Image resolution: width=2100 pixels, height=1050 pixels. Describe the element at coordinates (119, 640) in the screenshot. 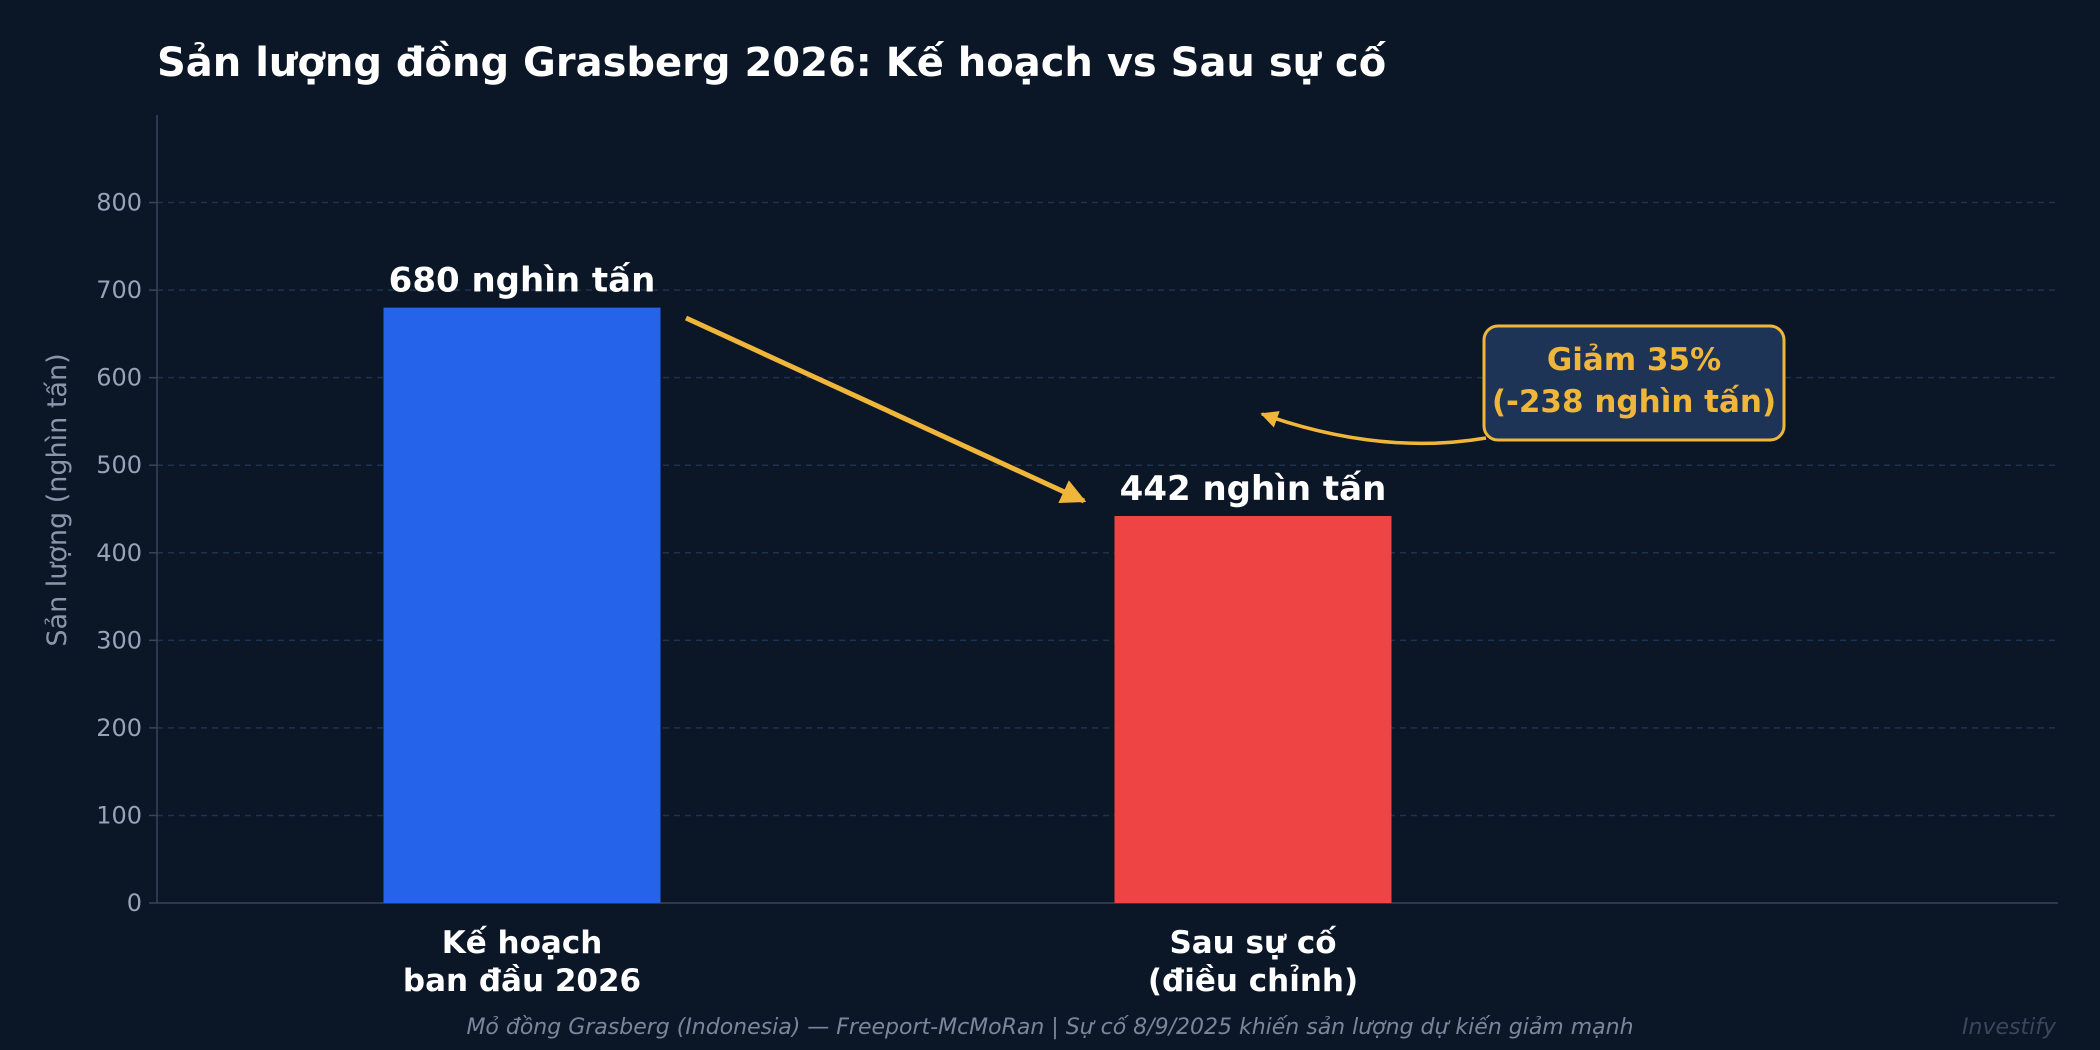

I see `y-tick-label: 300` at that location.